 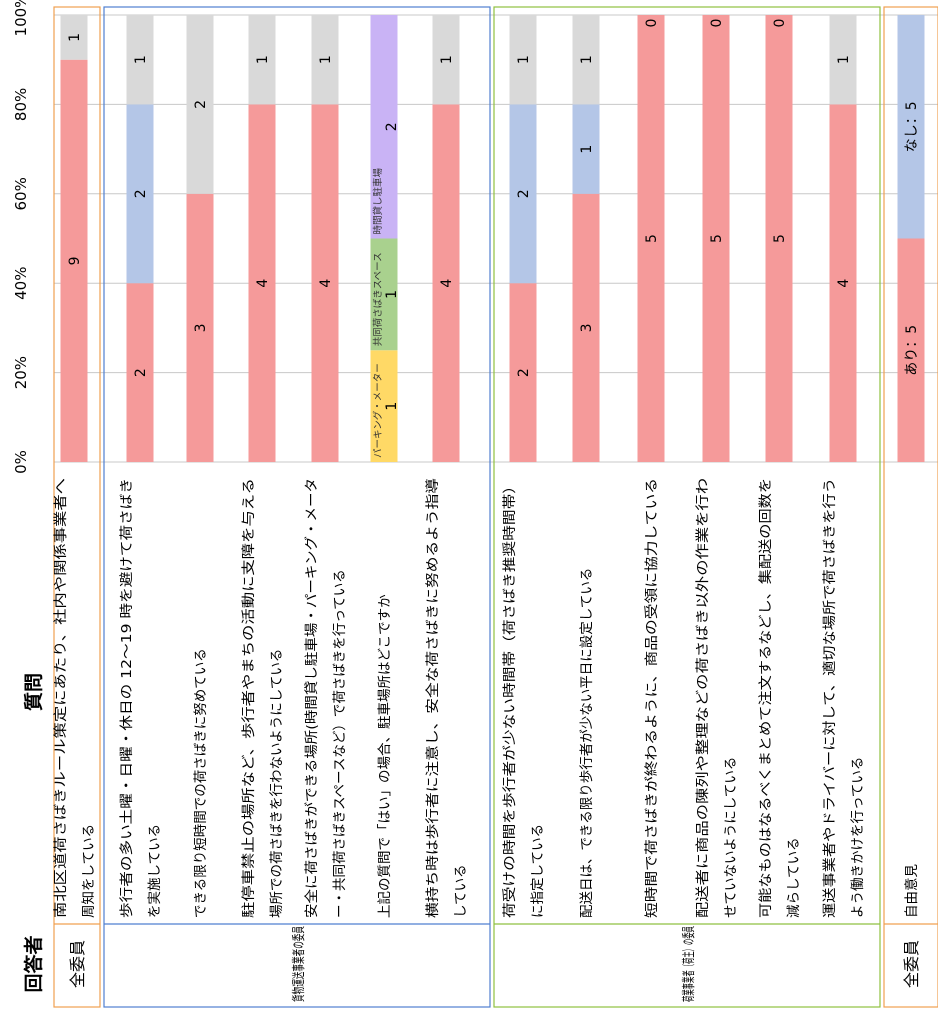 I want to click on question-text: 南北区道荷さばきルール策定にあたり、社内や関係事業者へ, so click(x=60, y=698).